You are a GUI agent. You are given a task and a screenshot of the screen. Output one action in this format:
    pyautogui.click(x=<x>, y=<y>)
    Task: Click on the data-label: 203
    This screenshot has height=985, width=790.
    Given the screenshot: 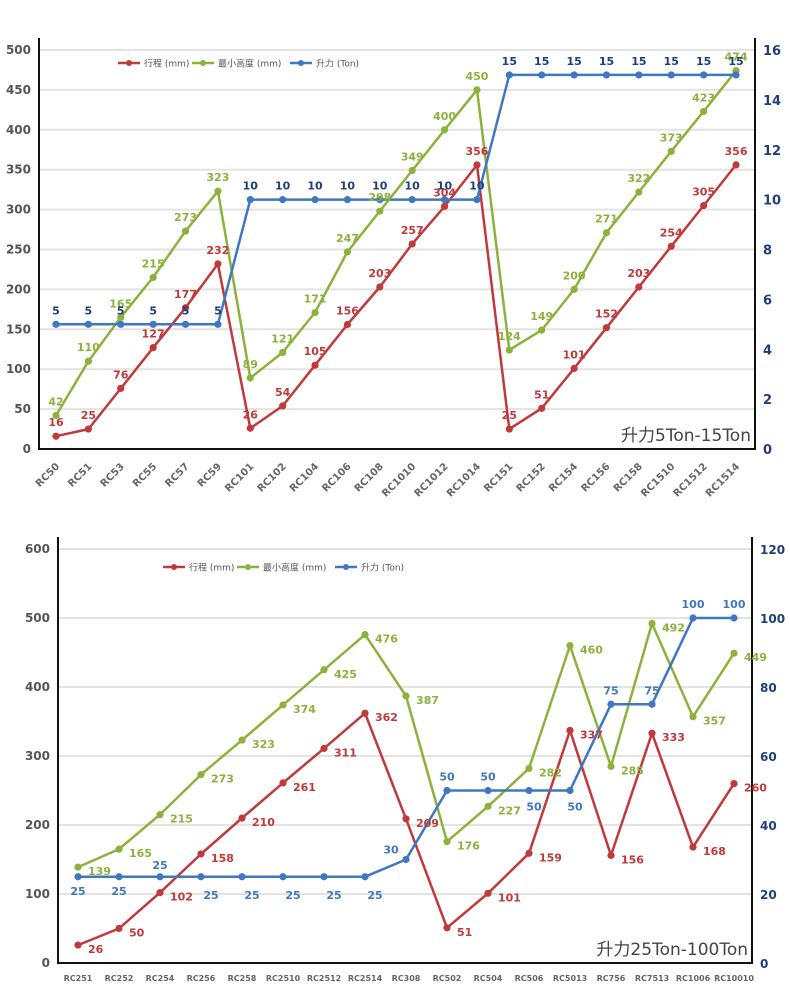 What is the action you would take?
    pyautogui.click(x=638, y=273)
    